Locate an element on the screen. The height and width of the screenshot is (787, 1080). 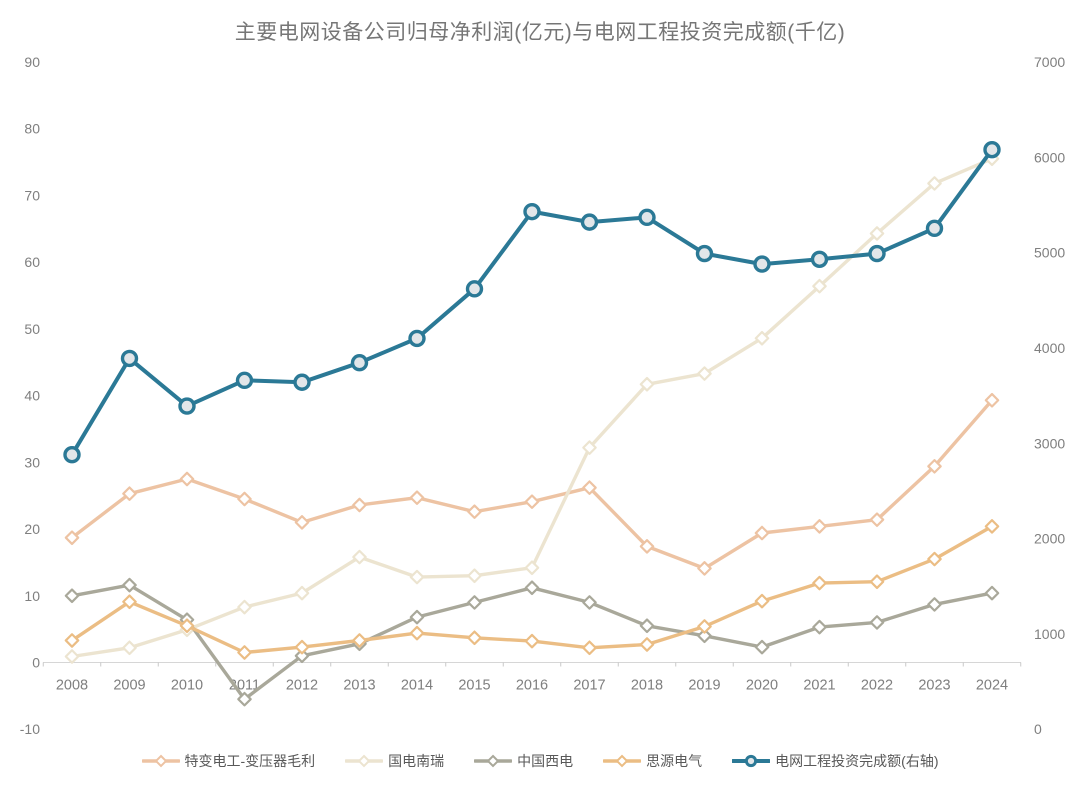
x-axis-category-label: 2012 is located at coordinates (302, 685).